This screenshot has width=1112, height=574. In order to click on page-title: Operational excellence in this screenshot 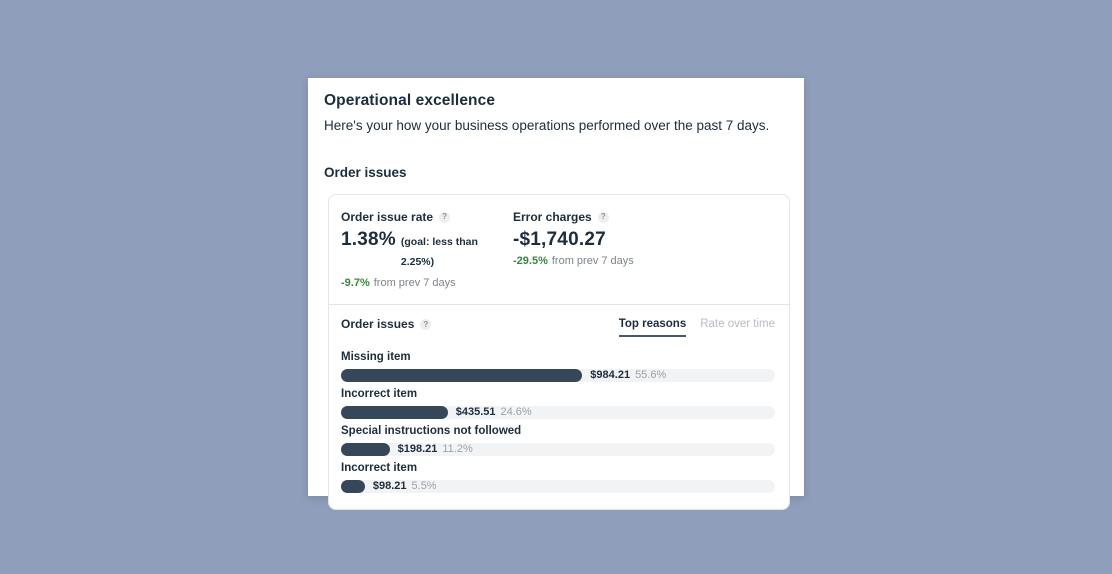, I will do `click(410, 100)`.